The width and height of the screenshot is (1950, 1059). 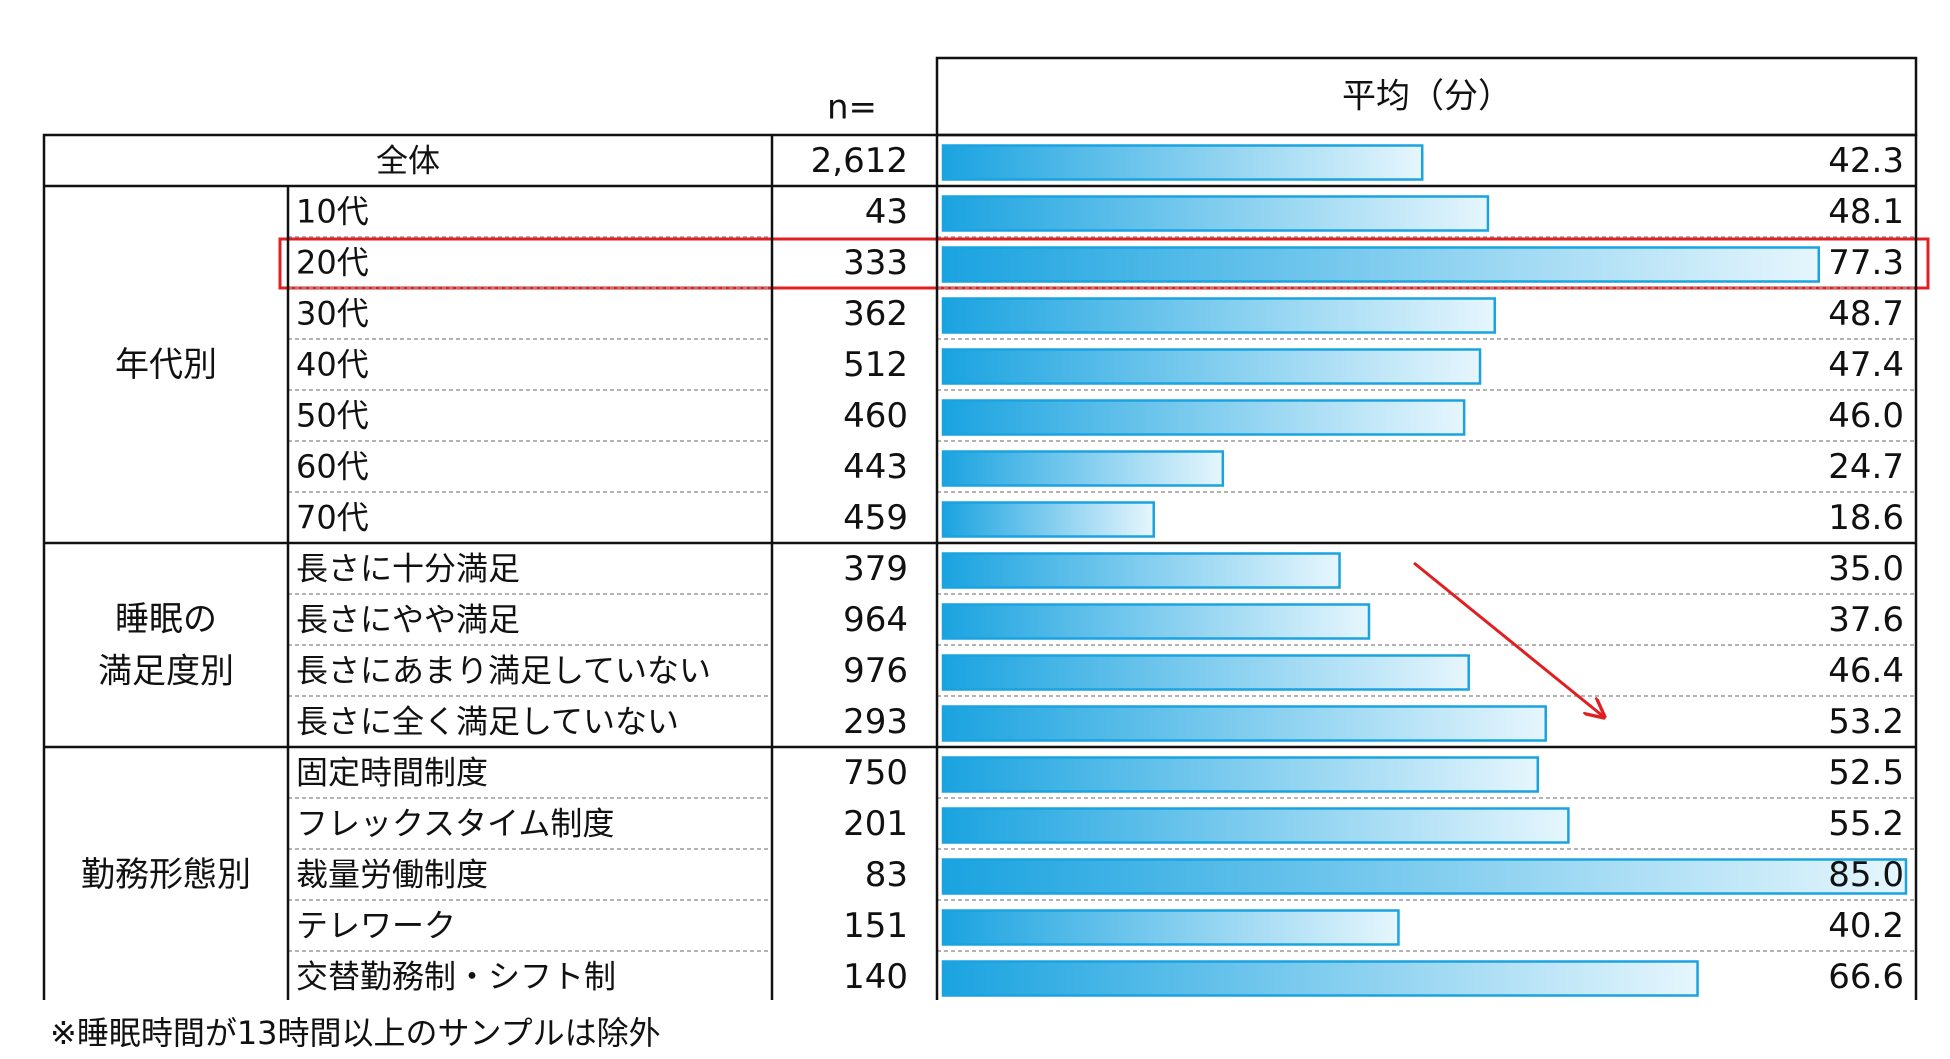 What do you see at coordinates (392, 773) in the screenshot?
I see `row-label: 固定時間制度` at bounding box center [392, 773].